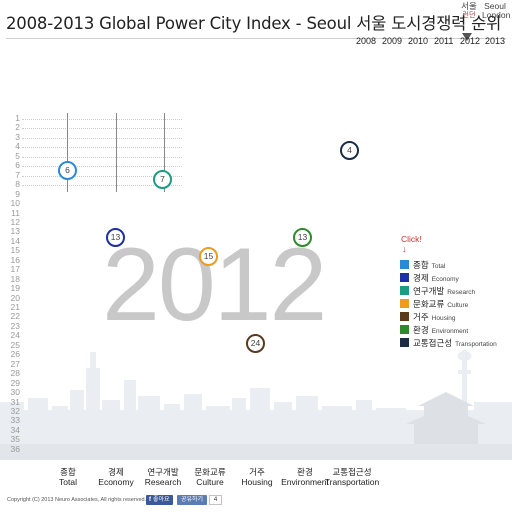 The width and height of the screenshot is (512, 512). I want to click on category-environment: 환경 Environment, so click(305, 477).